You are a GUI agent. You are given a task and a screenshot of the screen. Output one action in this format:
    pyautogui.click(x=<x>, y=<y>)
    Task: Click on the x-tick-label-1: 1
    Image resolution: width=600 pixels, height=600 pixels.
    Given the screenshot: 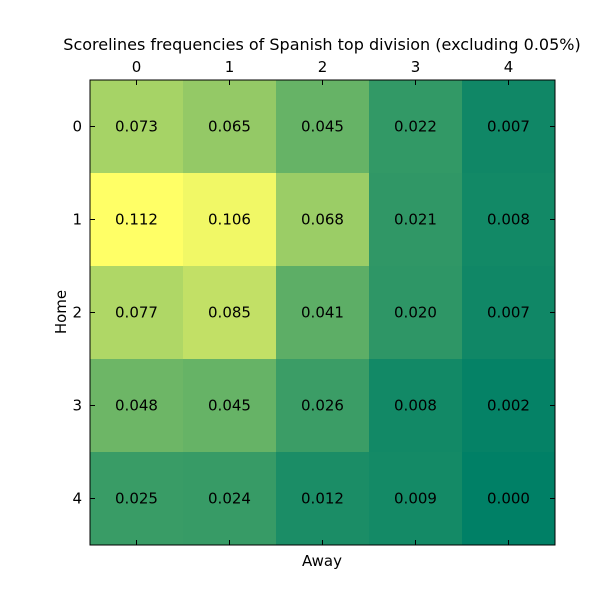 What is the action you would take?
    pyautogui.click(x=230, y=67)
    